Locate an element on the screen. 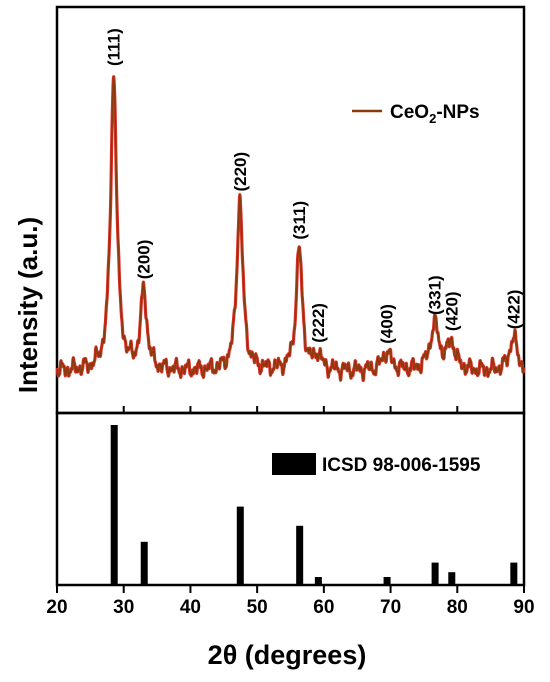  peak-label-5: (400) is located at coordinates (387, 324).